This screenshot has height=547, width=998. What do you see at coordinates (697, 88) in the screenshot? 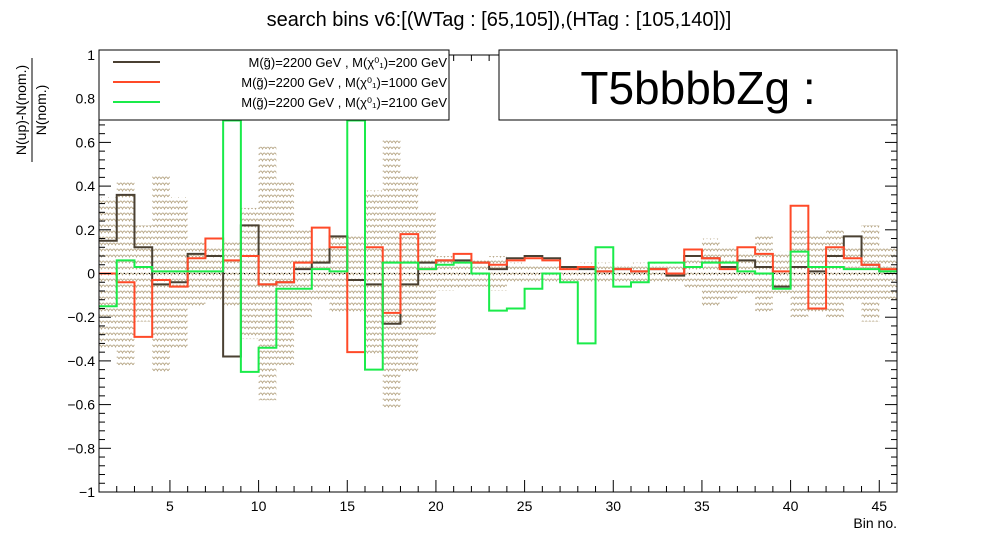
I see `model-tag-text: T5bbbbZg :` at bounding box center [697, 88].